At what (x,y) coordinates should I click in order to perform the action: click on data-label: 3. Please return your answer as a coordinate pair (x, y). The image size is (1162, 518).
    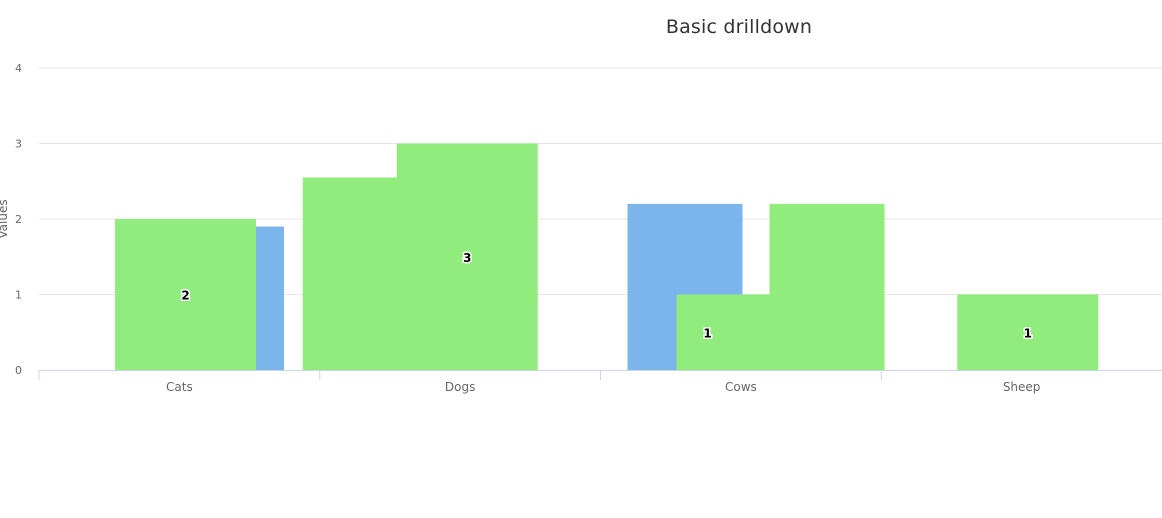
    Looking at the image, I should click on (467, 258).